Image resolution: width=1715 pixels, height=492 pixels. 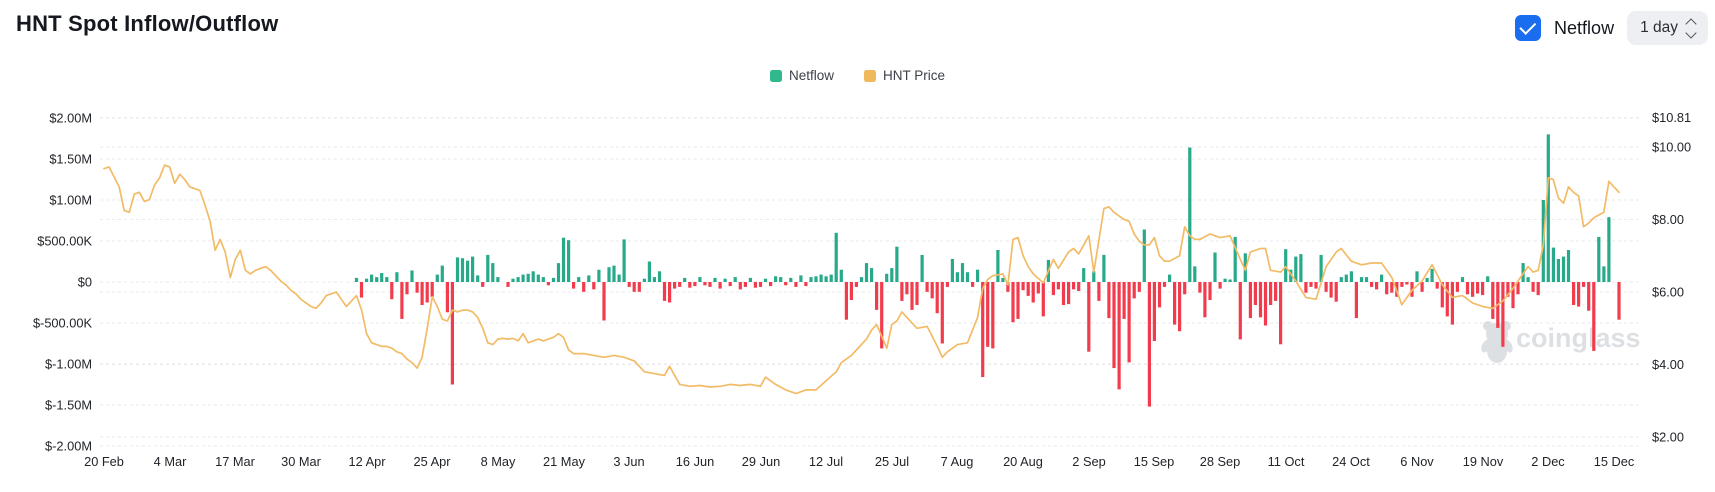 I want to click on x-tick-label: 6 Nov, so click(x=1417, y=461).